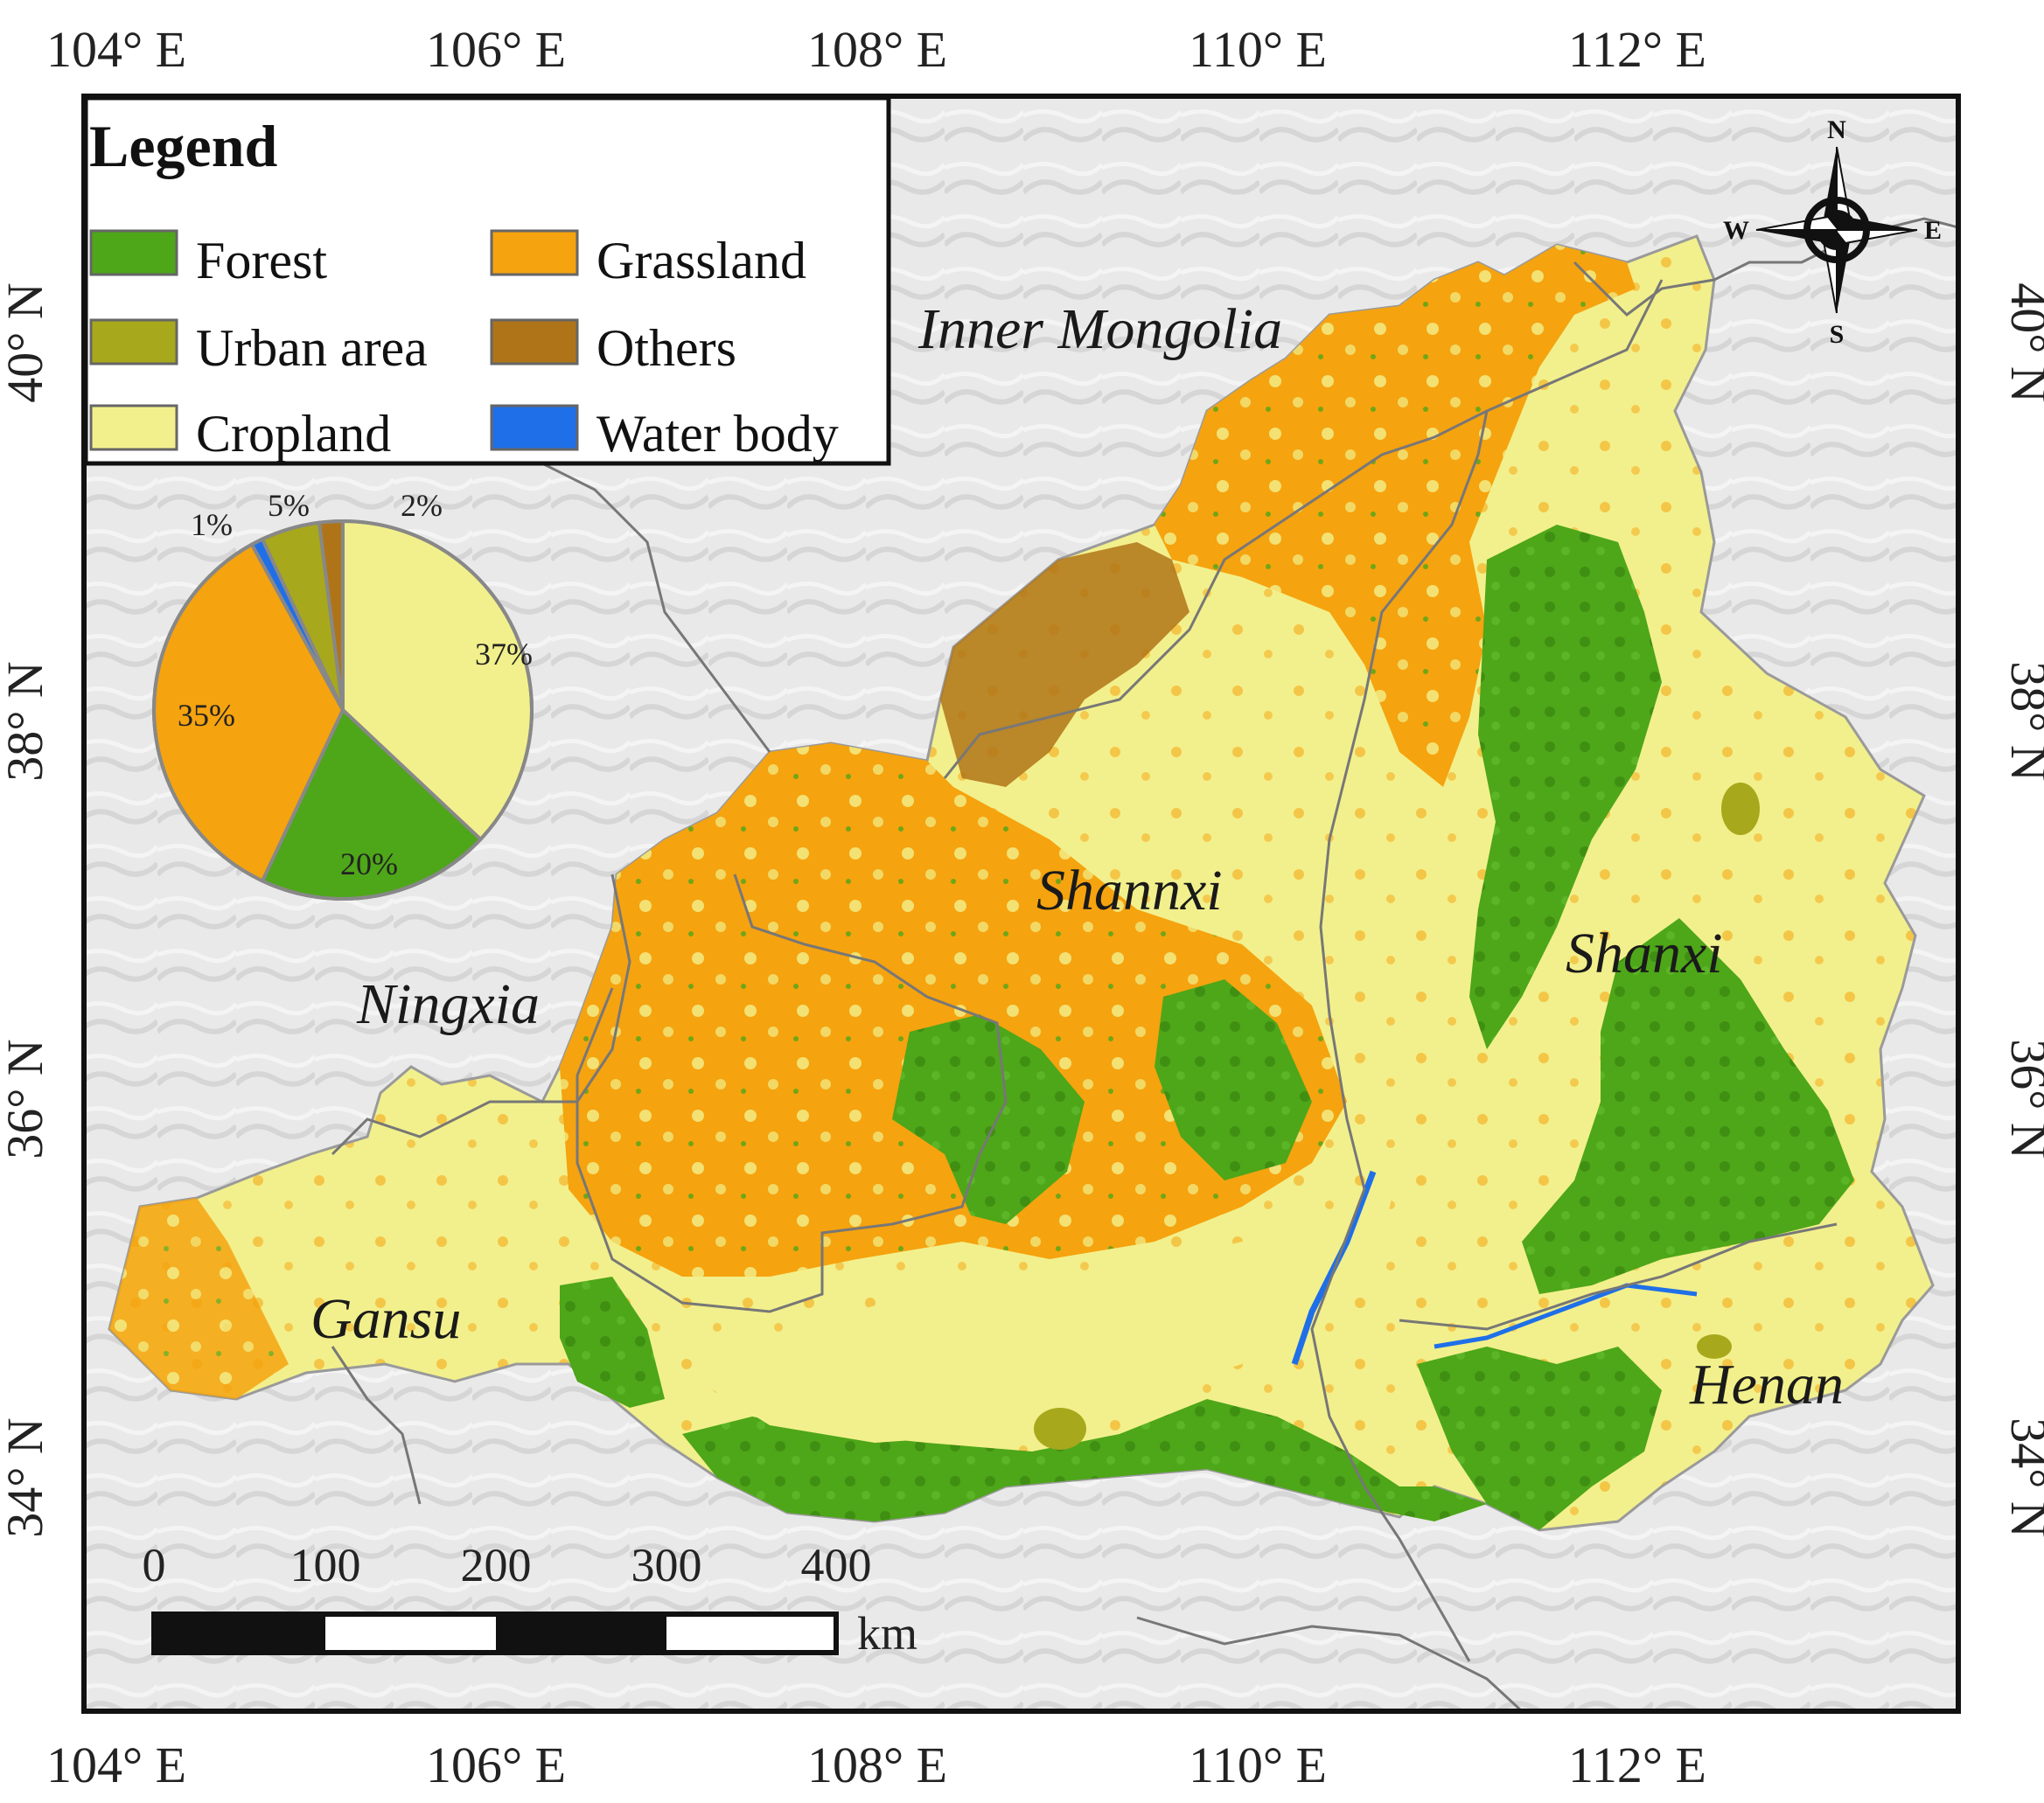 This screenshot has height=1803, width=2044. I want to click on scale-bar: 0 100 200 300 400 km, so click(530, 1600).